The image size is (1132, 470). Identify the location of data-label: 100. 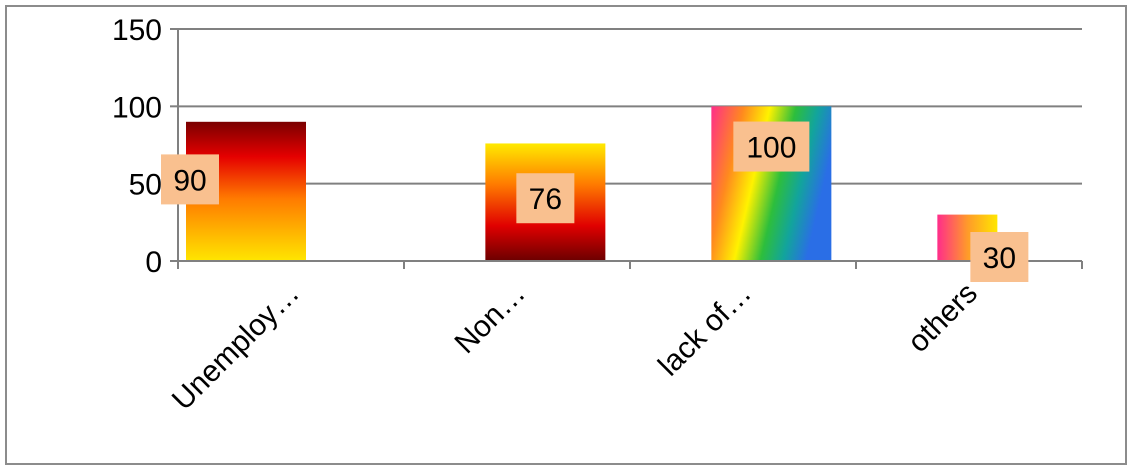
(771, 148).